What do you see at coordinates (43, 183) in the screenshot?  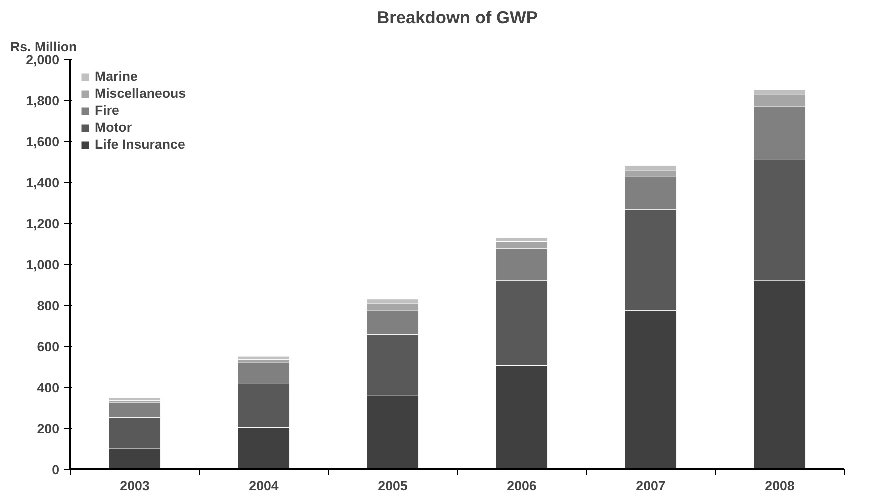 I see `y-tick-label: 1,400` at bounding box center [43, 183].